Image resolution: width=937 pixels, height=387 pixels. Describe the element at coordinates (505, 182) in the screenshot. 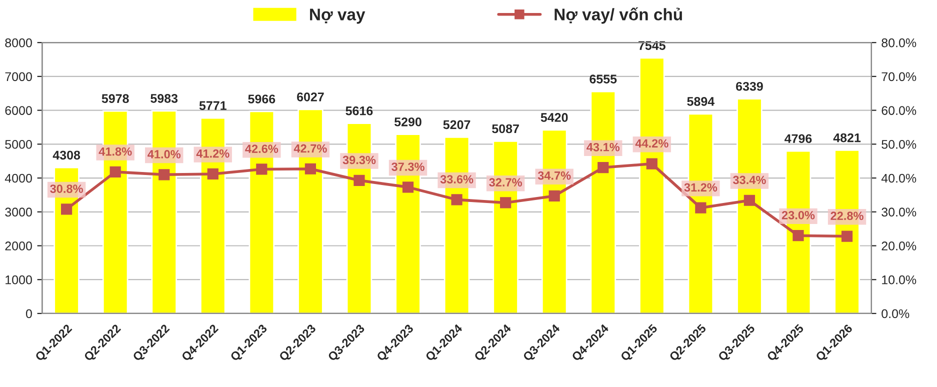

I see `data-label: 32.7%` at that location.